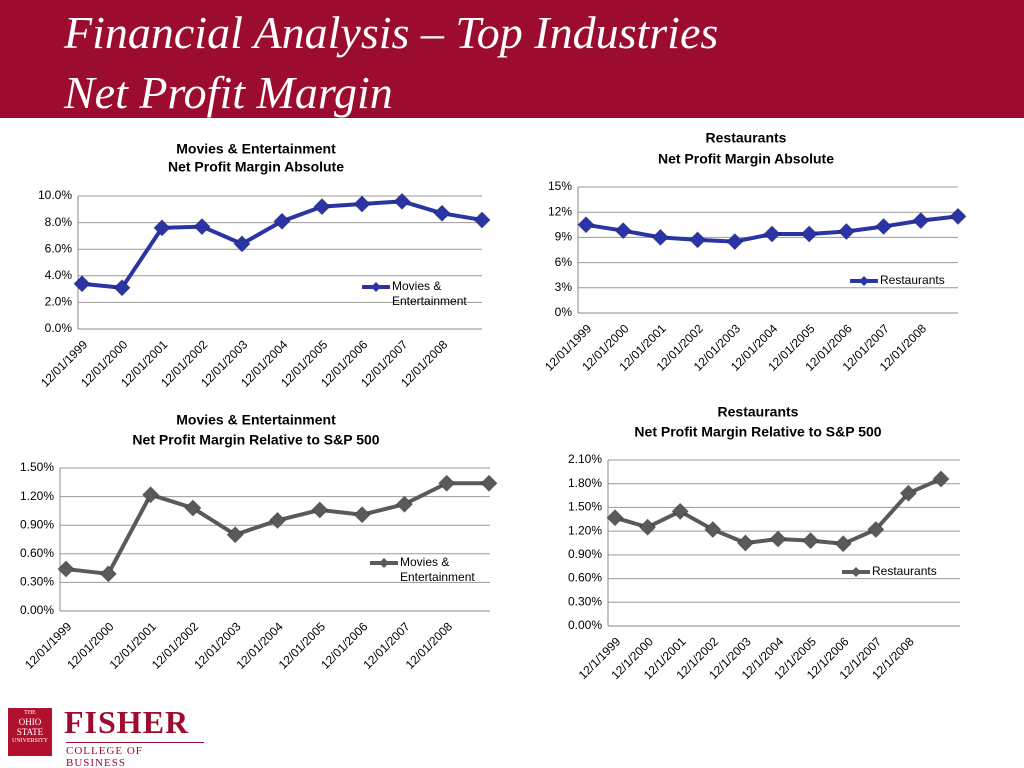  Describe the element at coordinates (59, 222) in the screenshot. I see `y-tick-label: 8.0%` at that location.